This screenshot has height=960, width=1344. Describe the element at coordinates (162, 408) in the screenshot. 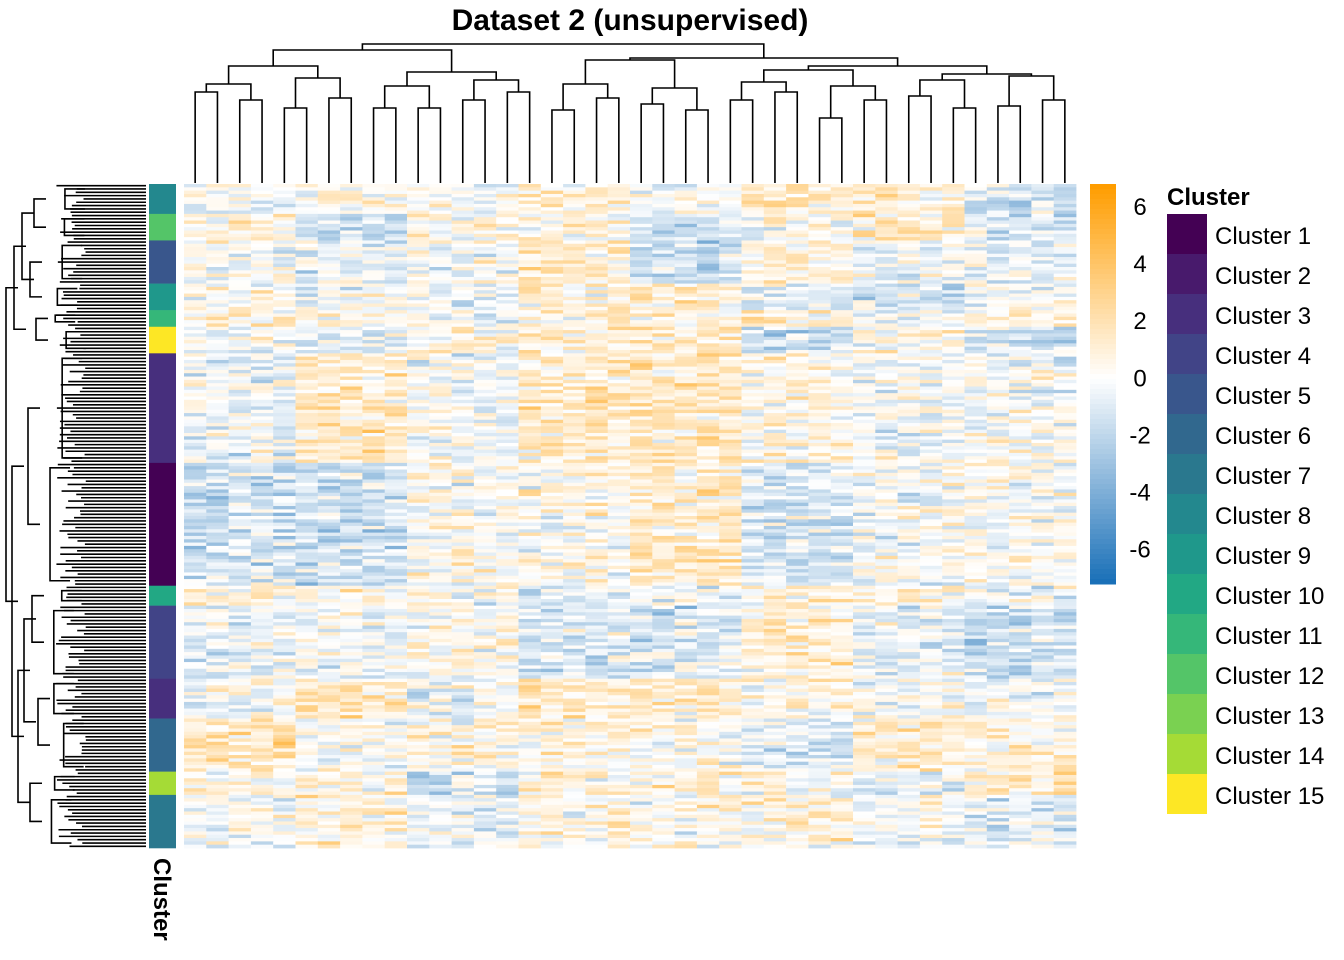

I see `row-annotation-segment` at that location.